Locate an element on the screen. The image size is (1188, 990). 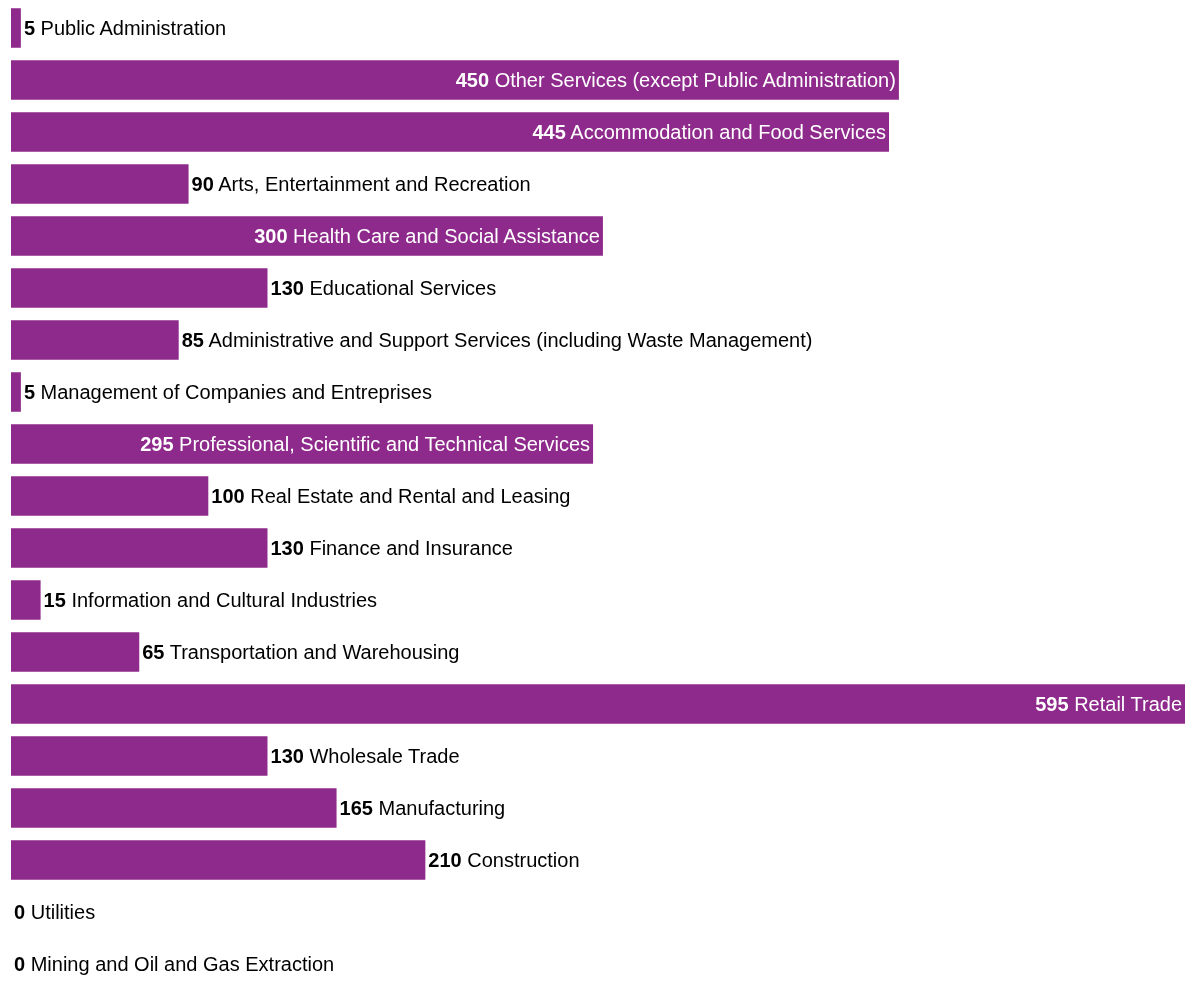
y-tick-label: Real Estate and Rental and Leasing is located at coordinates (410, 496).